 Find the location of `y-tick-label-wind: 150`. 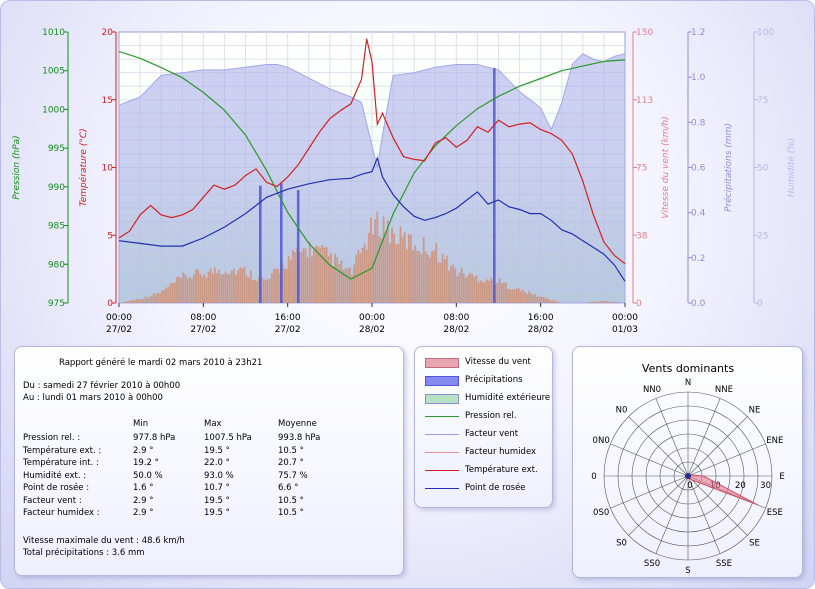

y-tick-label-wind: 150 is located at coordinates (644, 33).